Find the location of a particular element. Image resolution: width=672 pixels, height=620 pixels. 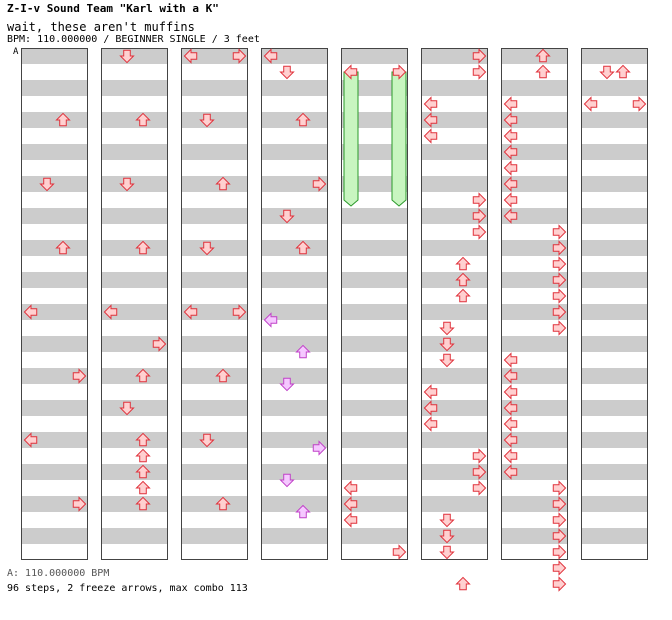

song-title: Z-I-v Sound Team "Karl with a K" is located at coordinates (113, 8).